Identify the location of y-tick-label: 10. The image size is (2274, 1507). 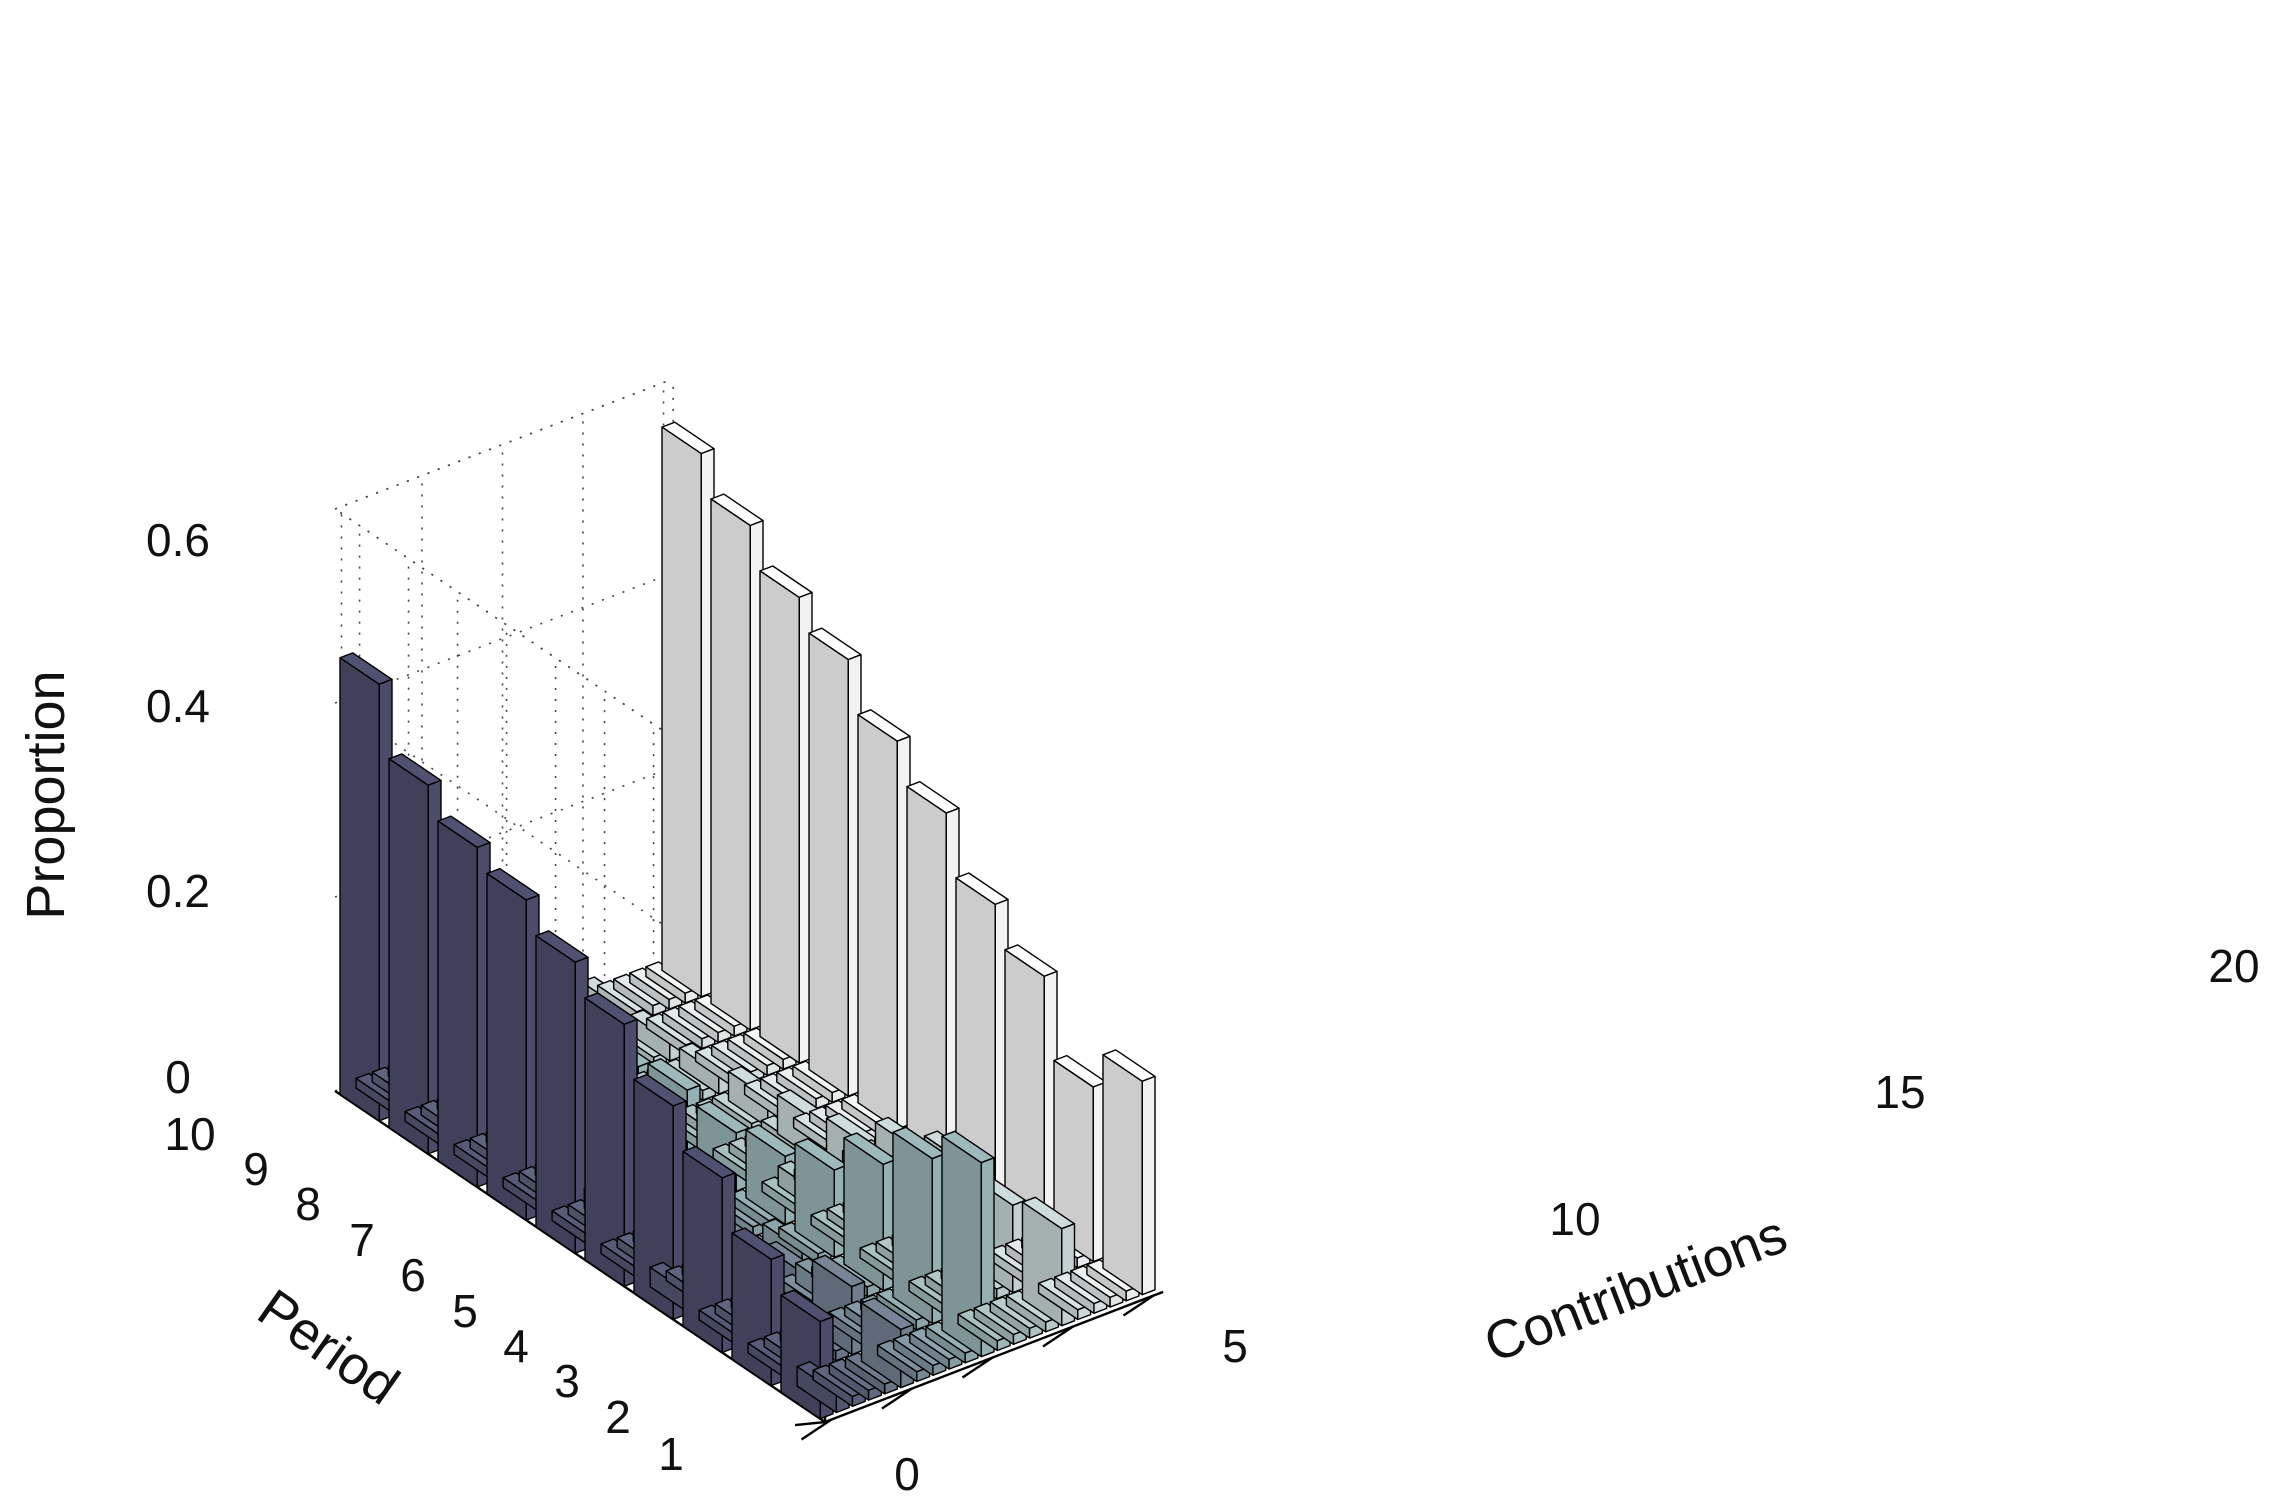
(189, 1134).